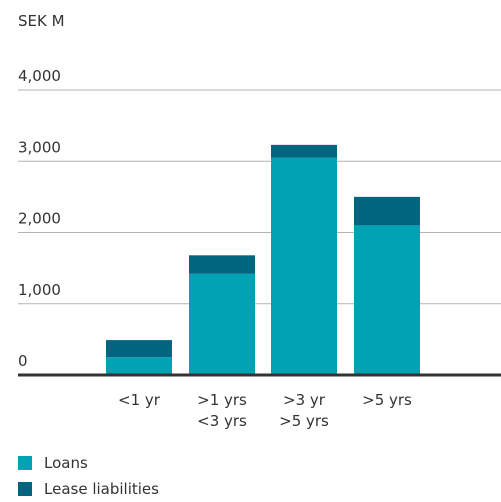  What do you see at coordinates (66, 463) in the screenshot?
I see `legend-label-loans: Loans` at bounding box center [66, 463].